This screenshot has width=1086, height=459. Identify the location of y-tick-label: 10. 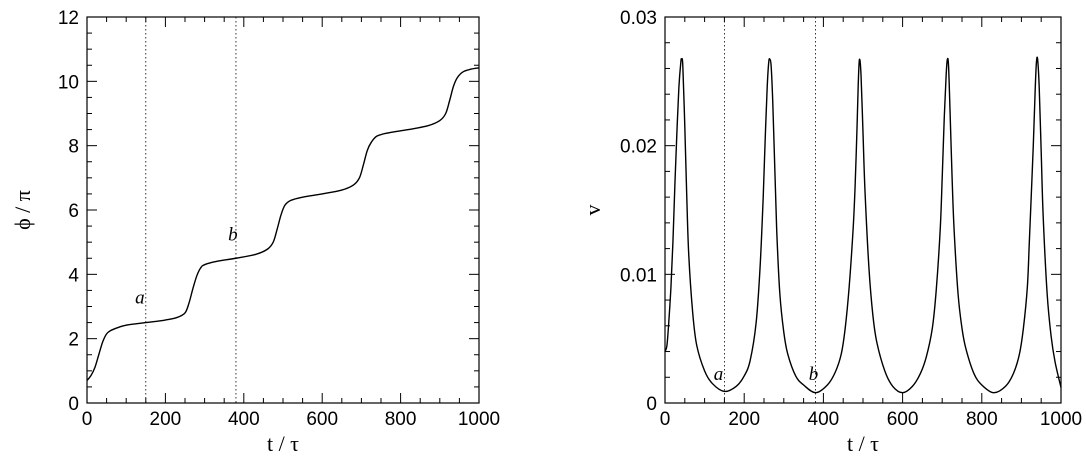
(68, 82).